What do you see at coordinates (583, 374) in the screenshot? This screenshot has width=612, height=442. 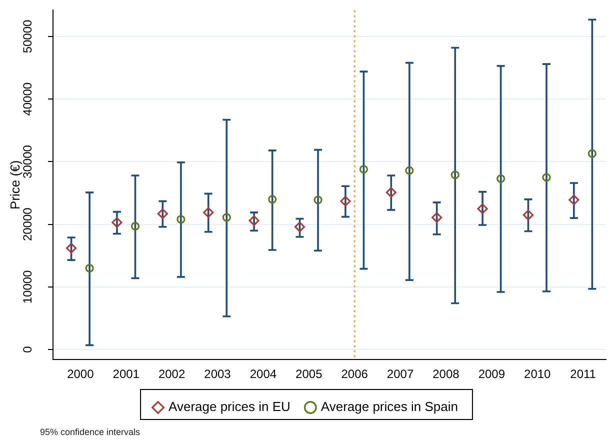 I see `x-tick-label: 2011` at bounding box center [583, 374].